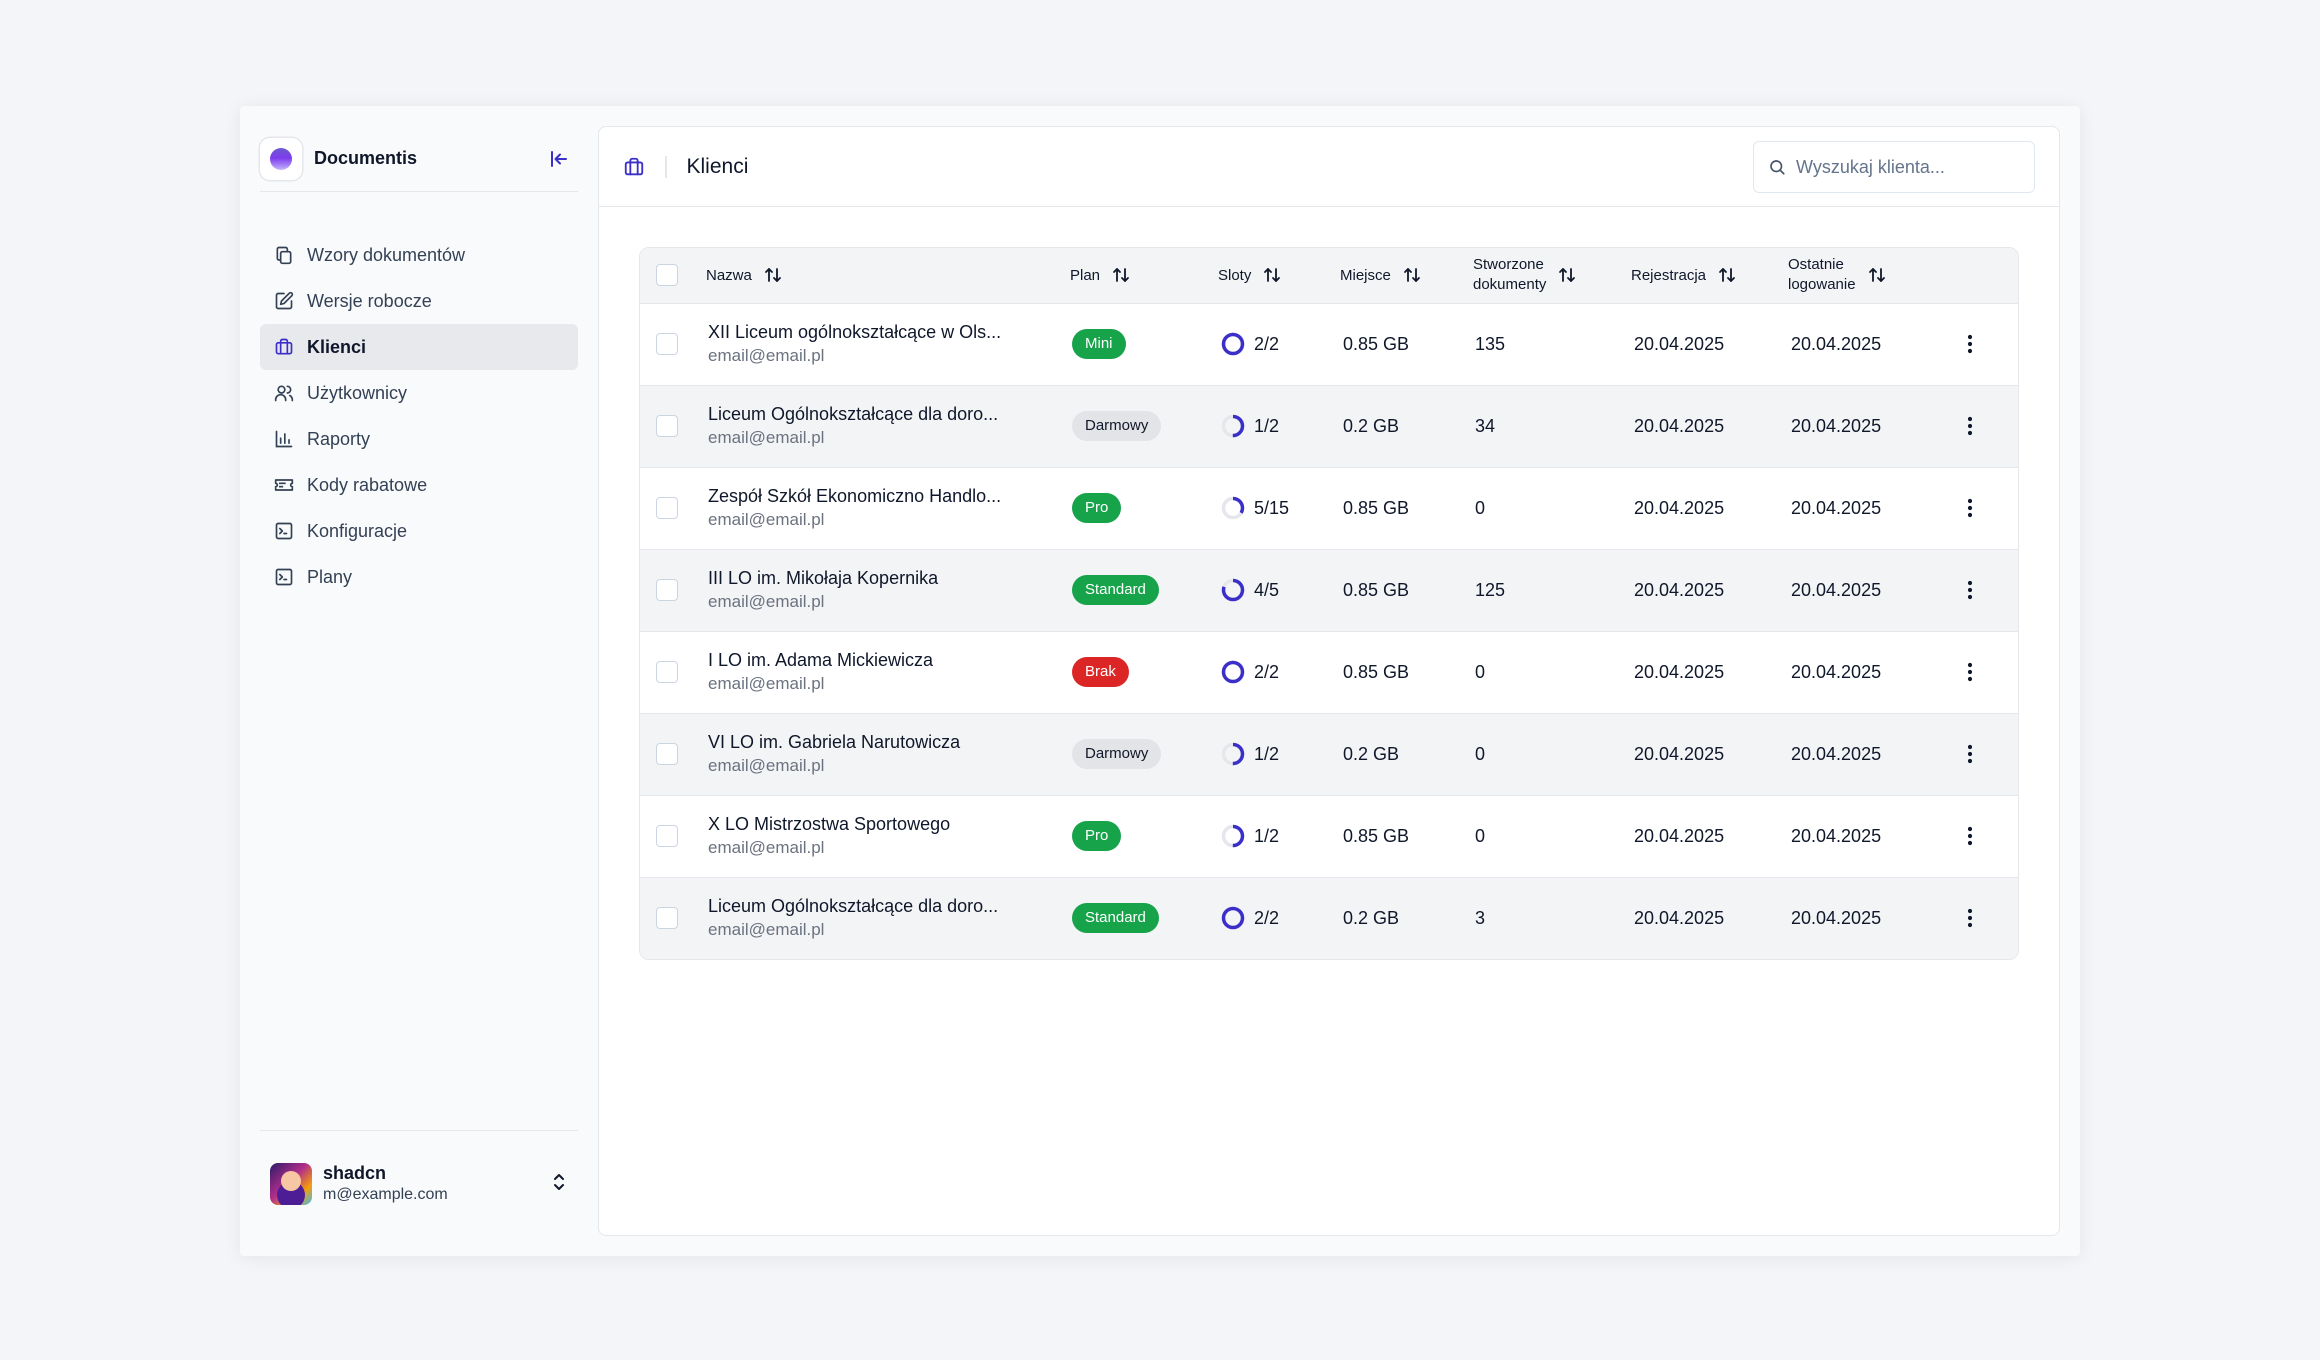 Image resolution: width=2320 pixels, height=1360 pixels. Describe the element at coordinates (419, 393) in the screenshot. I see `sidebar-item-użytkownicy: Użytkownicy` at that location.